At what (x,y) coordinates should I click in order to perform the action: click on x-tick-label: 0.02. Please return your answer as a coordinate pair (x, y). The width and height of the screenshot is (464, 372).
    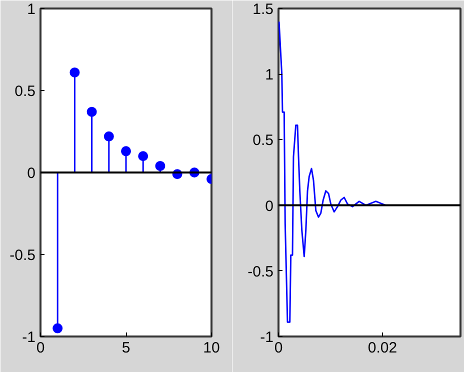
    Looking at the image, I should click on (383, 348).